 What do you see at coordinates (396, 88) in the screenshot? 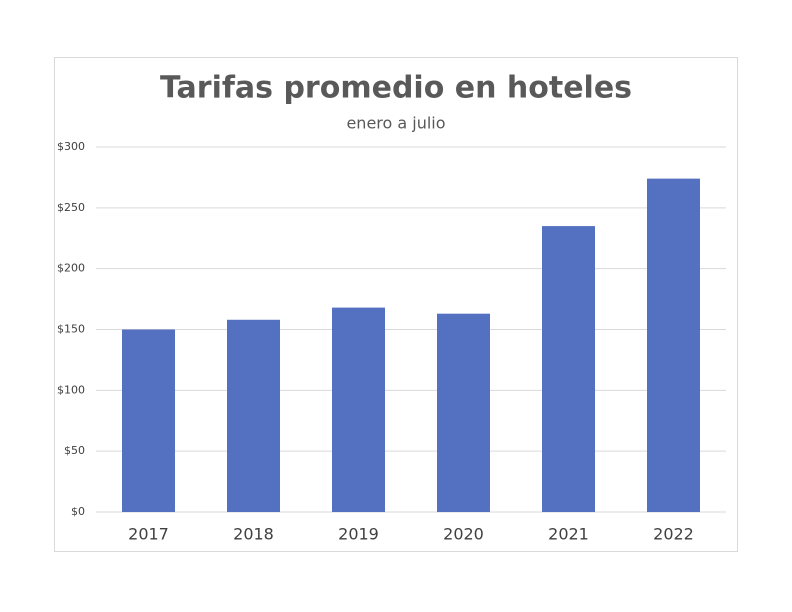
I see `chart-title: Tarifas promedio en hoteles` at bounding box center [396, 88].